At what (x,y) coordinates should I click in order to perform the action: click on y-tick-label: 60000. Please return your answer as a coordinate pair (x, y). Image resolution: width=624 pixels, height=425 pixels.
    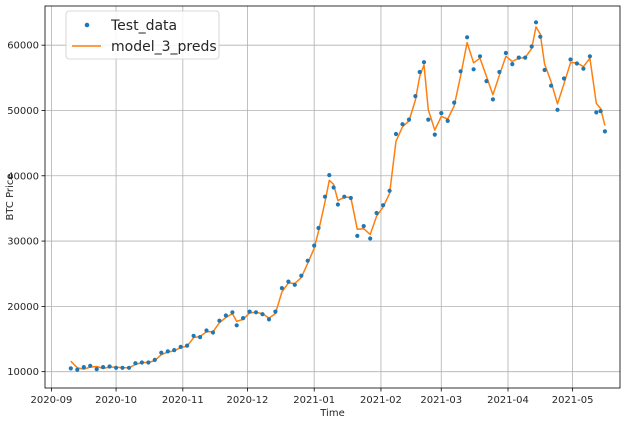
    Looking at the image, I should click on (23, 46).